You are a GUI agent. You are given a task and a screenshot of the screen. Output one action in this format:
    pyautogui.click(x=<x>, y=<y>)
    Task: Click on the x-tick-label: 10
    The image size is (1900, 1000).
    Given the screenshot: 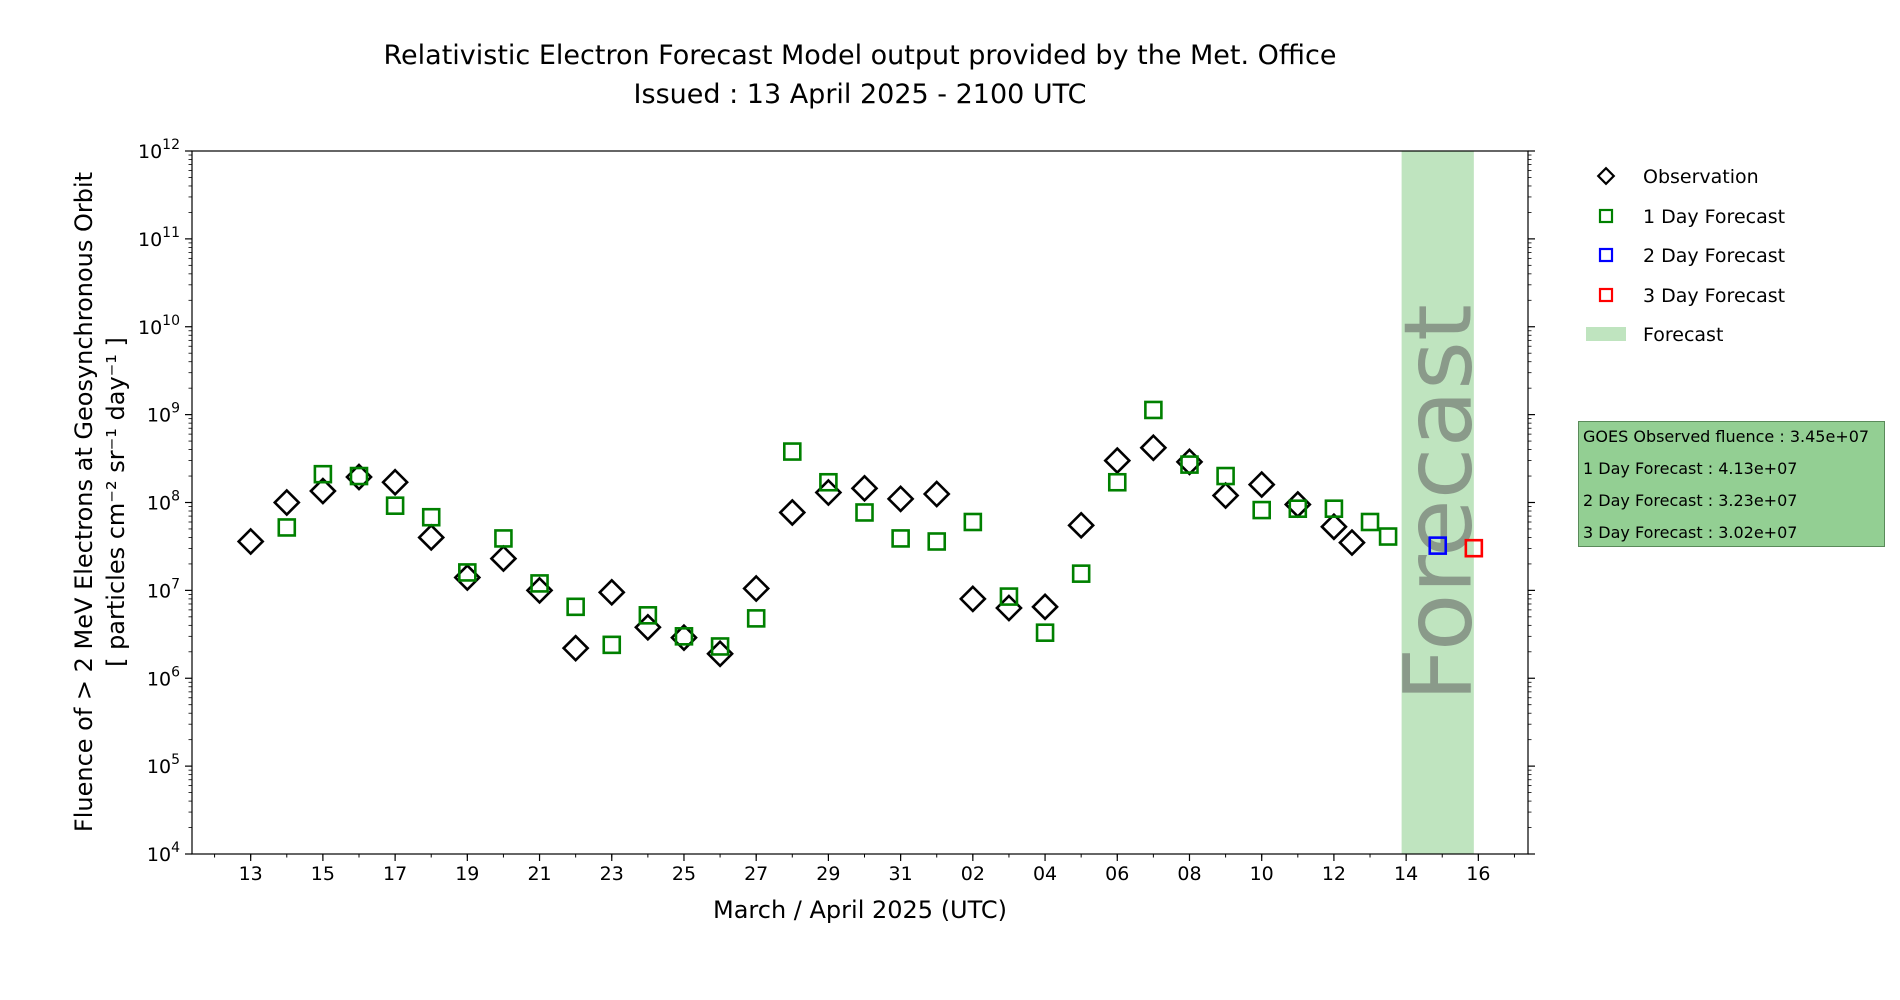 What is the action you would take?
    pyautogui.click(x=1262, y=874)
    